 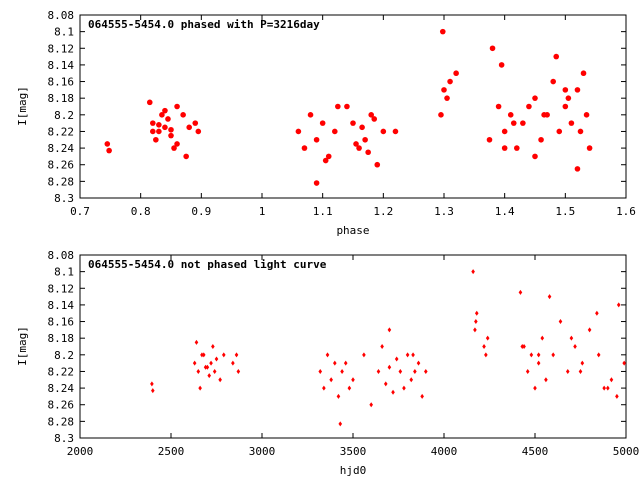 What do you see at coordinates (626, 211) in the screenshot?
I see `phased-x-tick-label: 1.6` at bounding box center [626, 211].